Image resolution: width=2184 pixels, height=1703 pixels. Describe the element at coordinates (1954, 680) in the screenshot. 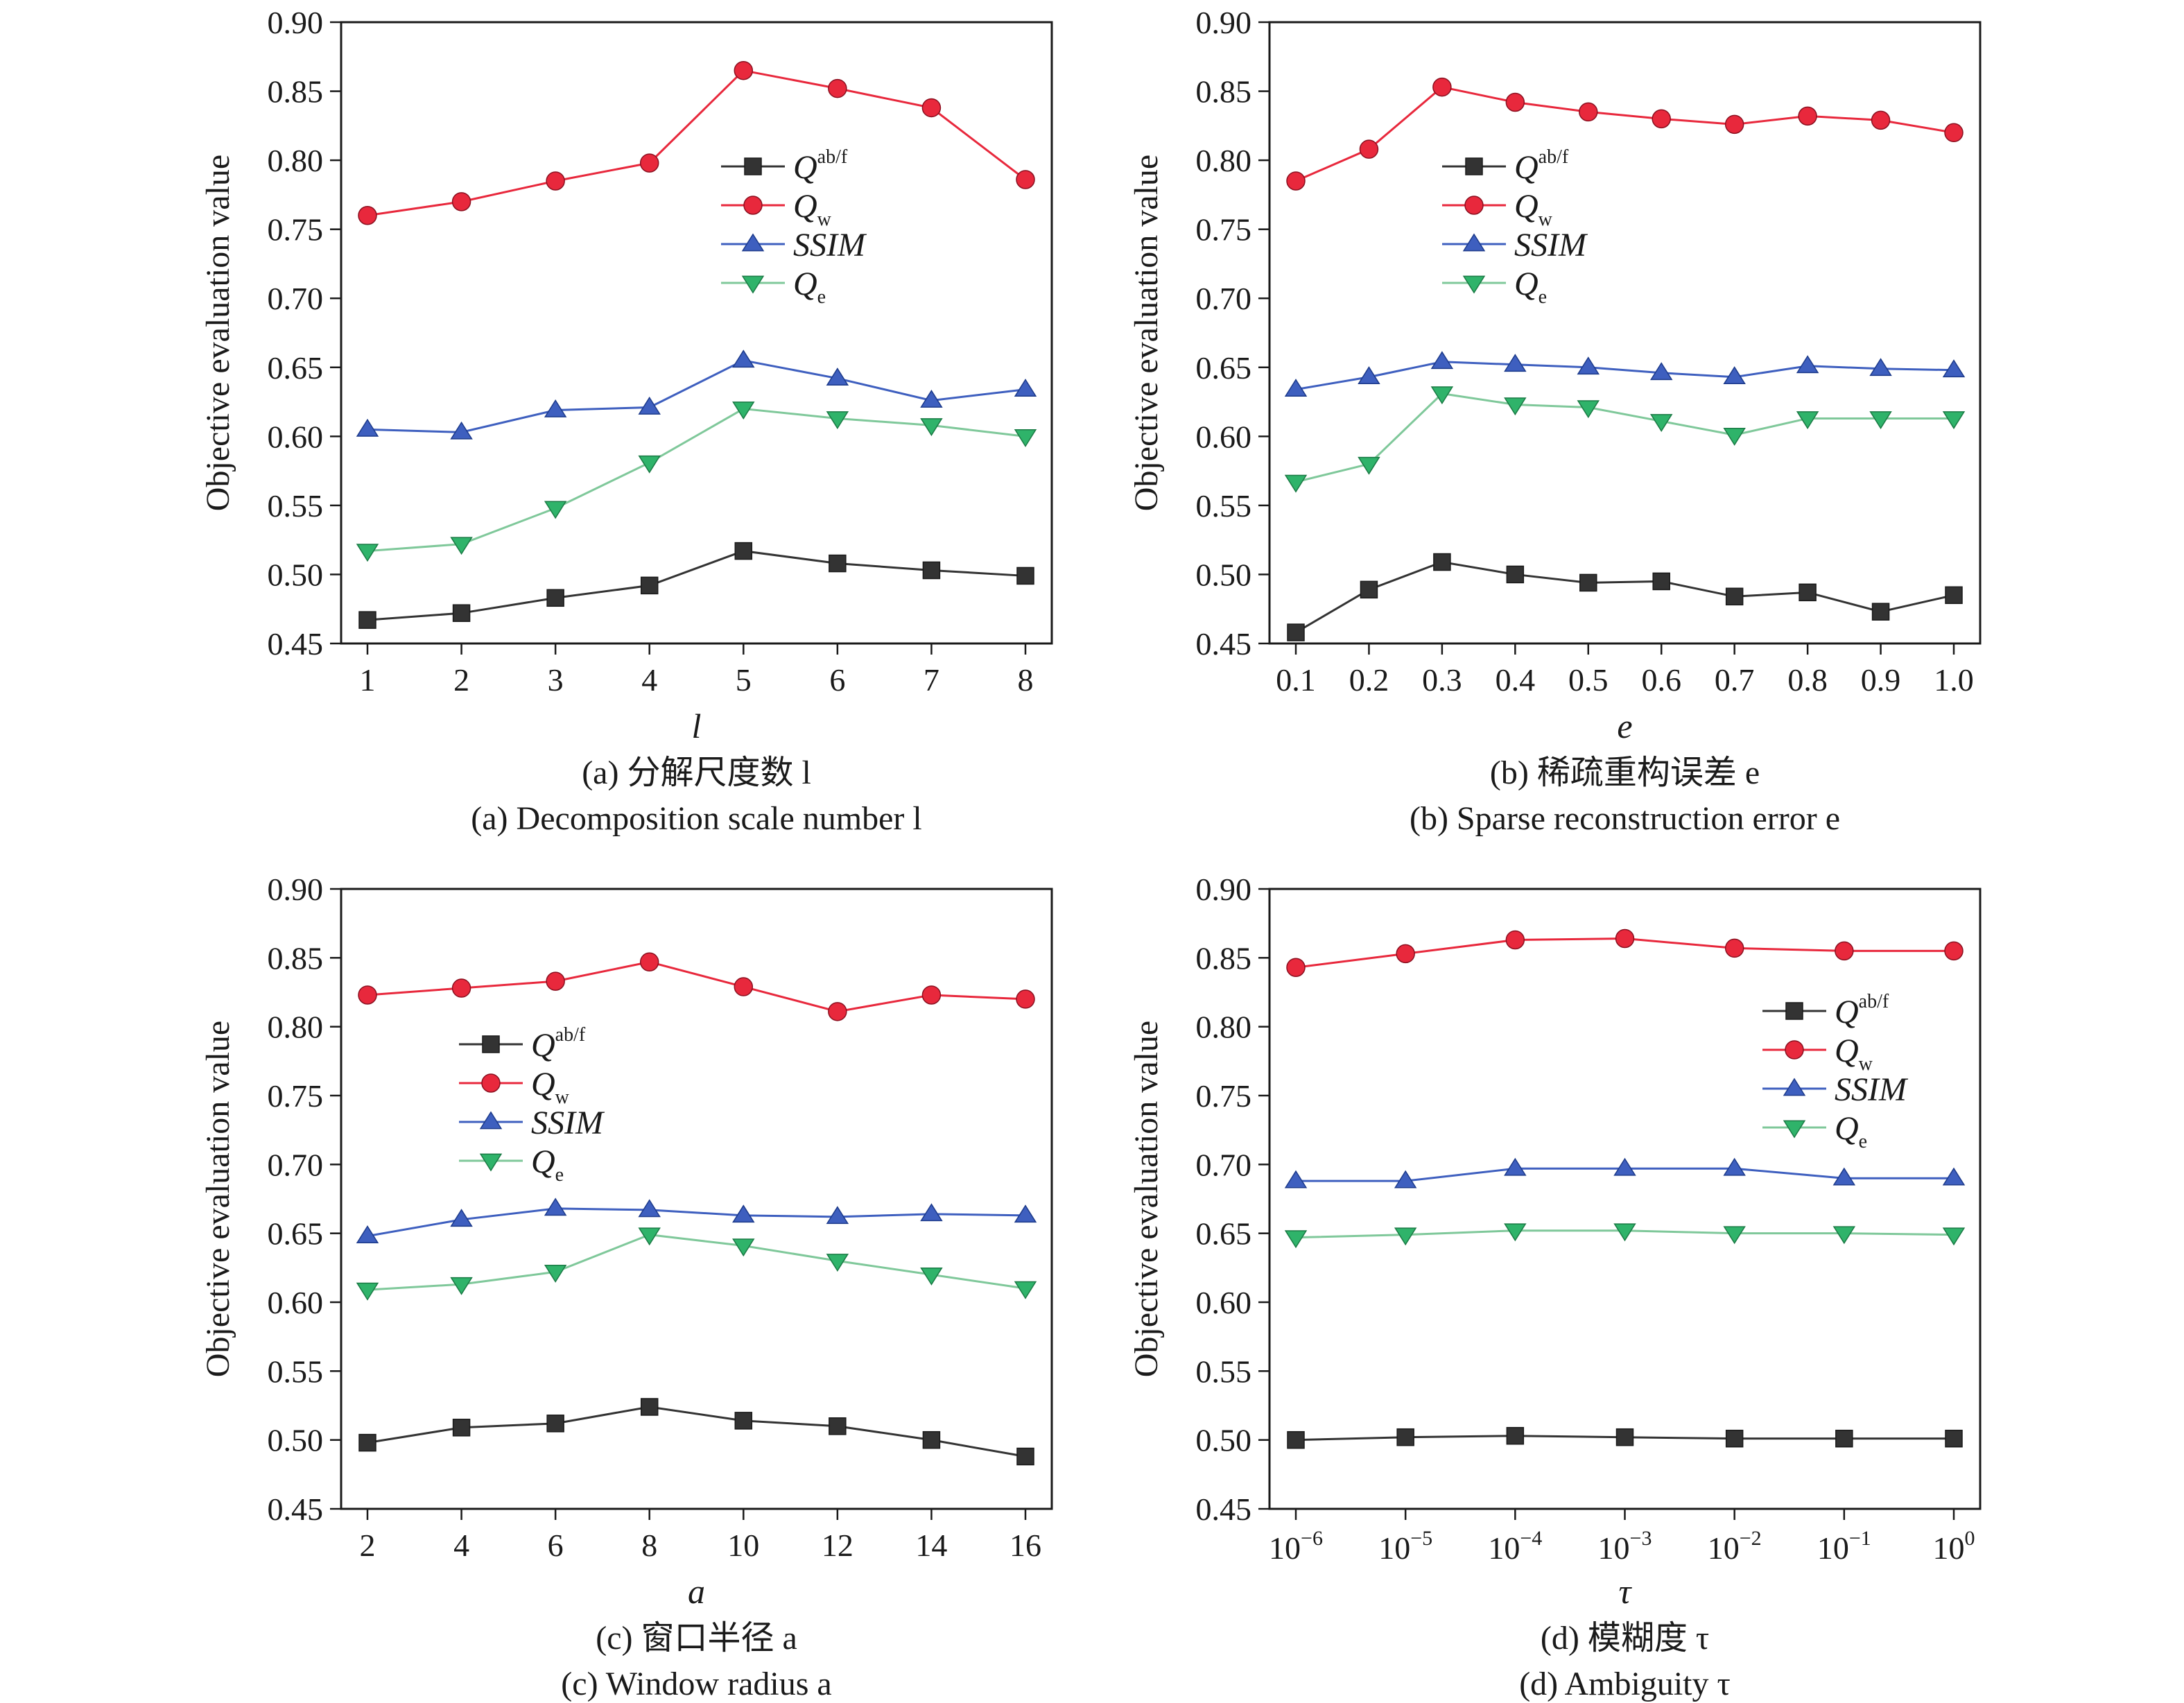

I see `x-tick-label: 1.0` at that location.